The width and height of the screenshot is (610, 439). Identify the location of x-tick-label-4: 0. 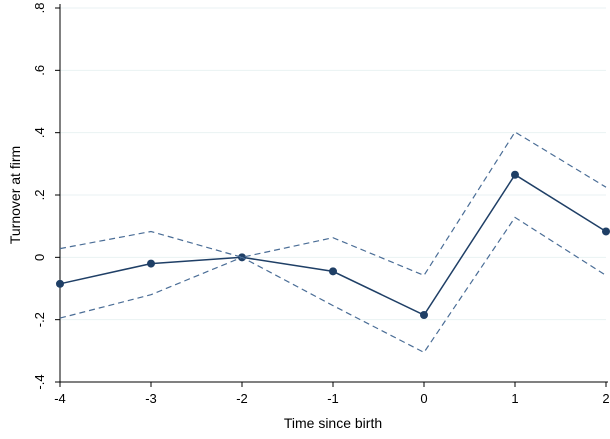
(423, 398).